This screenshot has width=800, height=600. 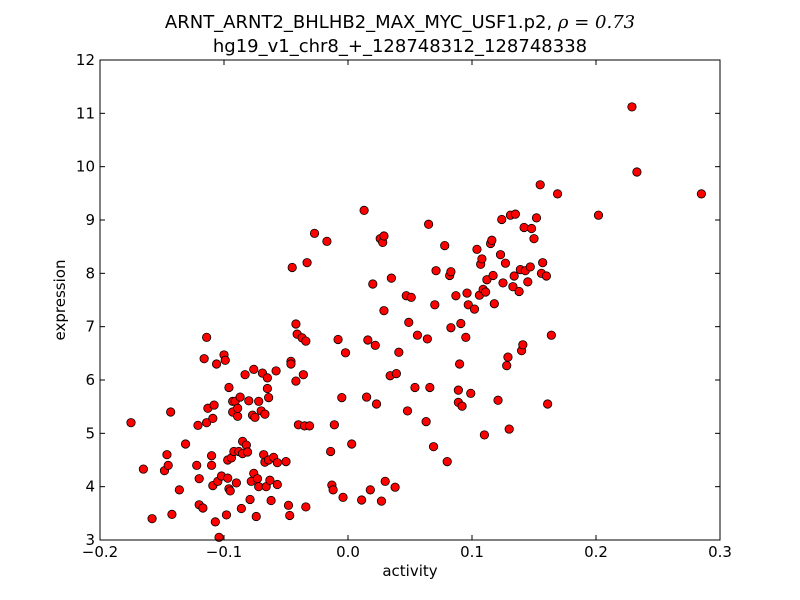 I want to click on x-tick-label: 0.0, so click(x=348, y=552).